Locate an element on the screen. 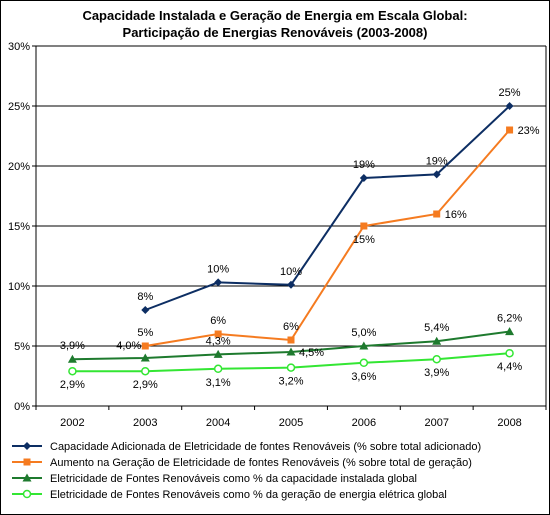 The width and height of the screenshot is (550, 515). data-label-4: 3,6% is located at coordinates (363, 377).